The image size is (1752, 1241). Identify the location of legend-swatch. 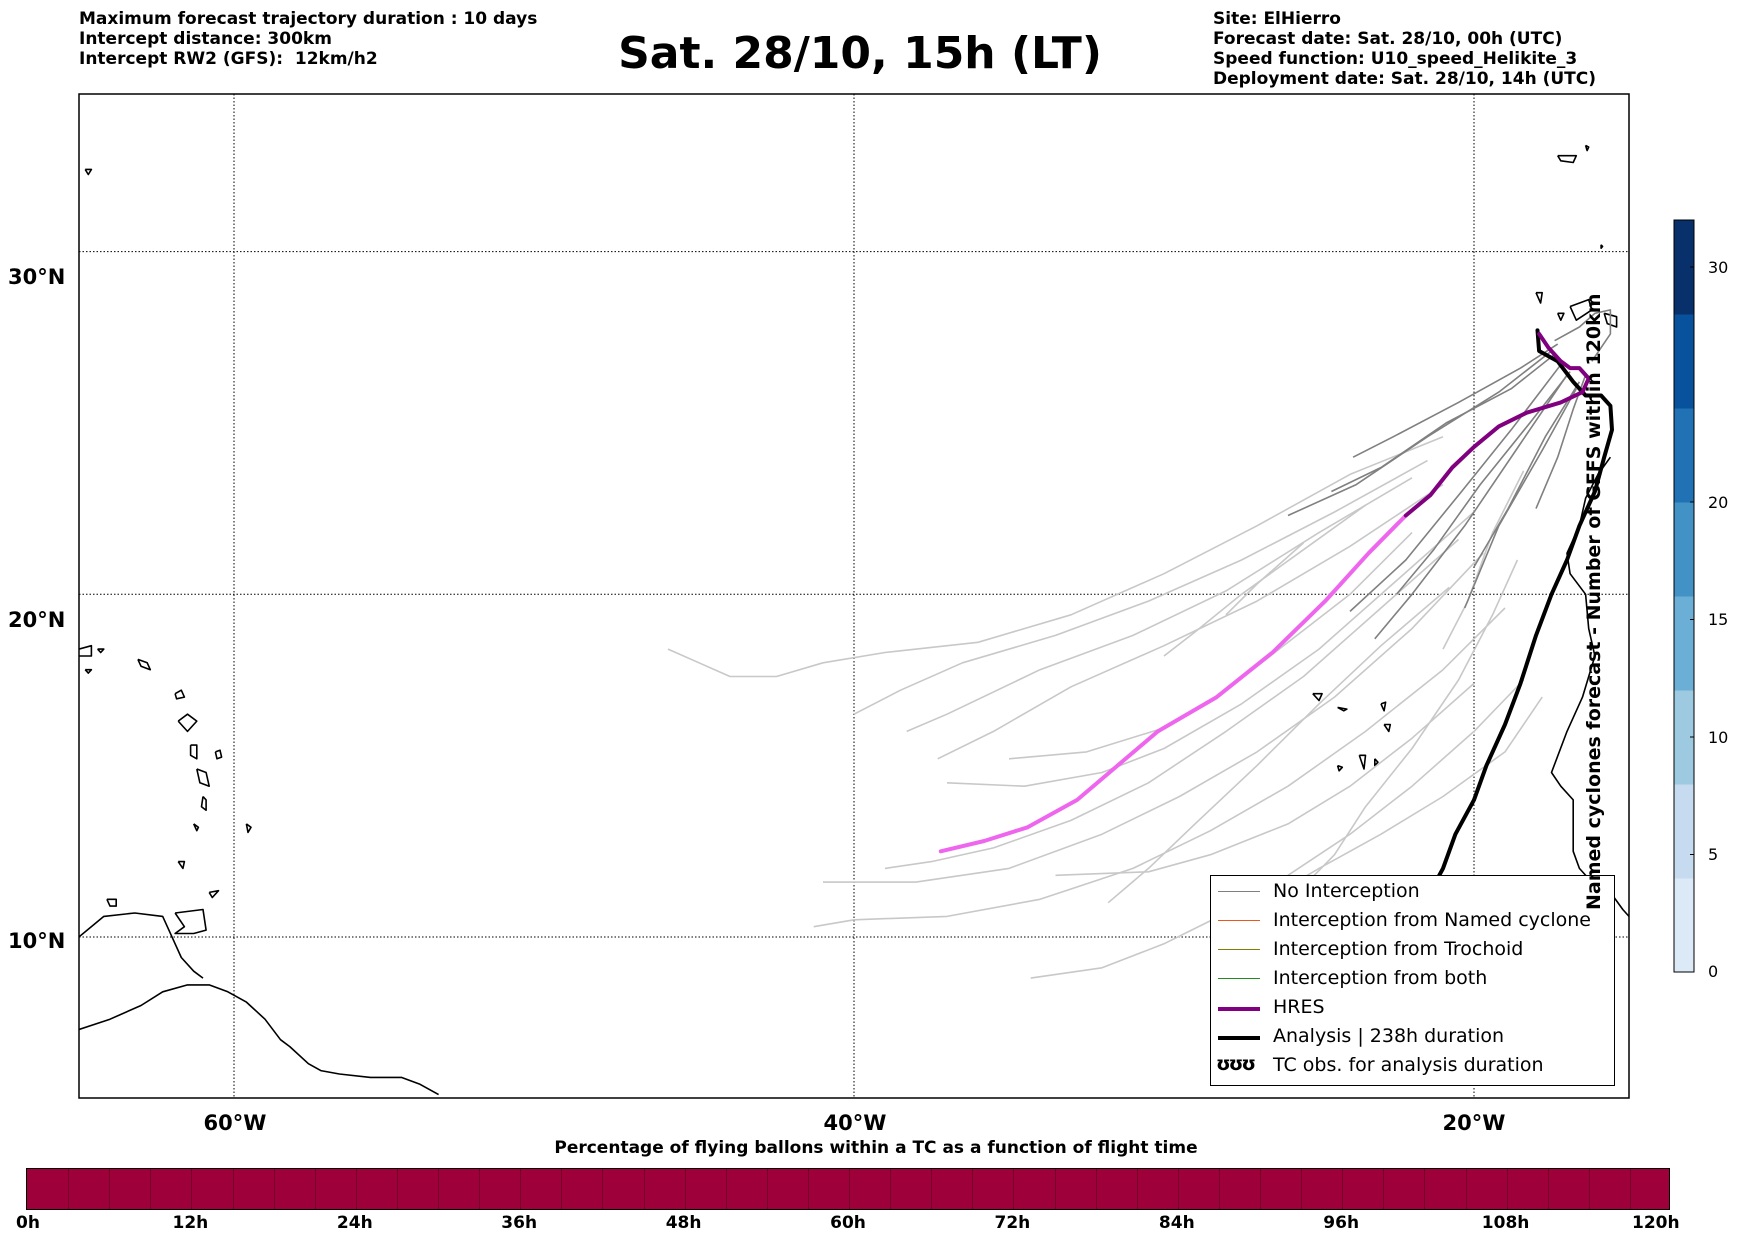
(1239, 891).